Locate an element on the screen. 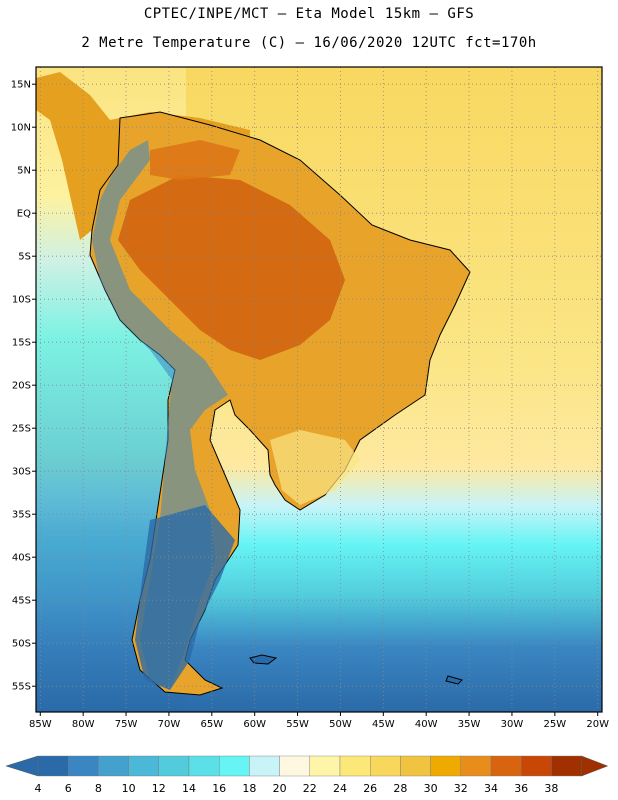  lat-label: 20S is located at coordinates (21, 386).